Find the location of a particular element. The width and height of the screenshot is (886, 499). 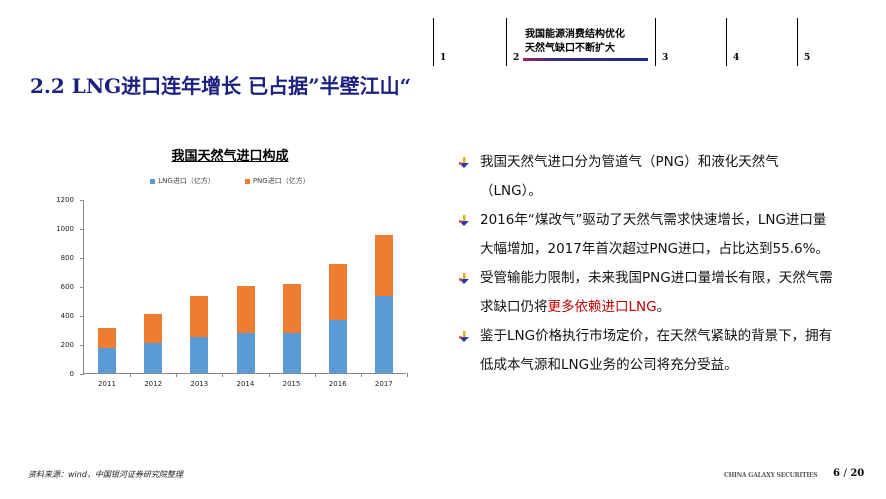

nav-label: 我国能源消费结构优化 天然气缺口不断扩大 is located at coordinates (575, 41).